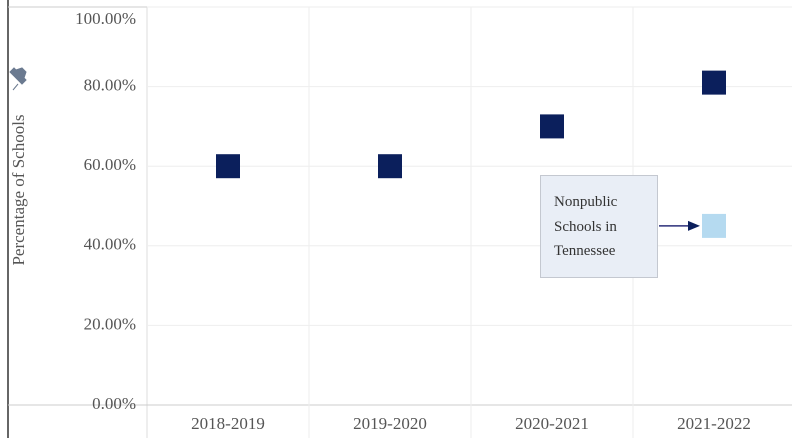  What do you see at coordinates (110, 85) in the screenshot?
I see `y-tick-label: 80.00%` at bounding box center [110, 85].